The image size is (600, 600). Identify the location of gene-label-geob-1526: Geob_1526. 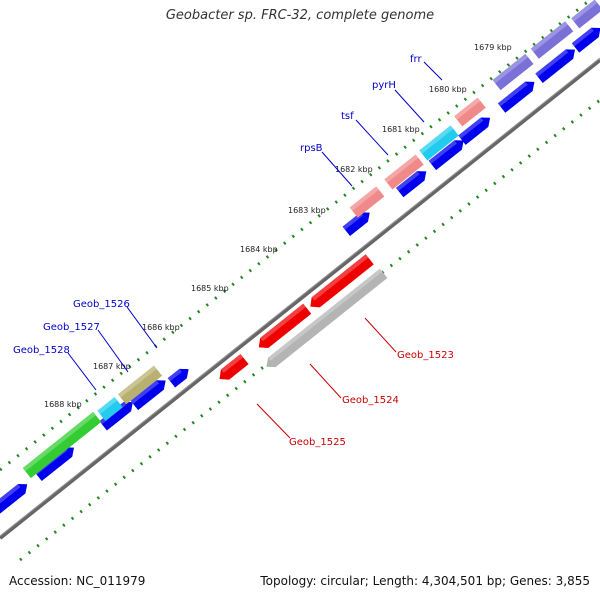
(101, 304).